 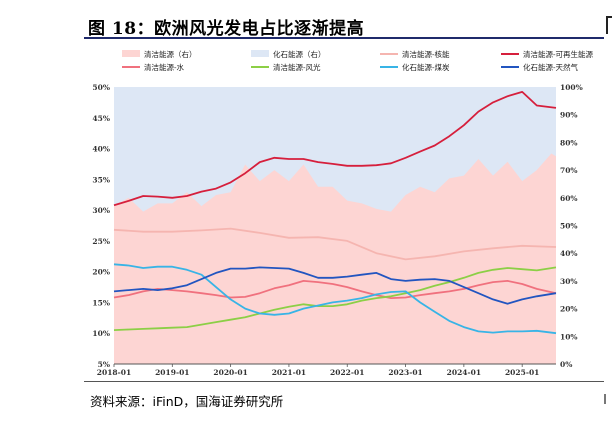 I want to click on y-right-tick-label: 100%, so click(x=571, y=87).